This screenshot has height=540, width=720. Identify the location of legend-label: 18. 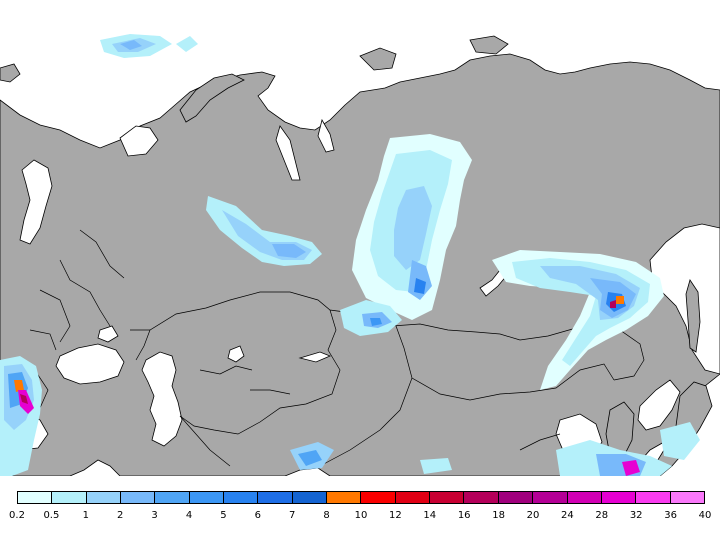
(498, 515).